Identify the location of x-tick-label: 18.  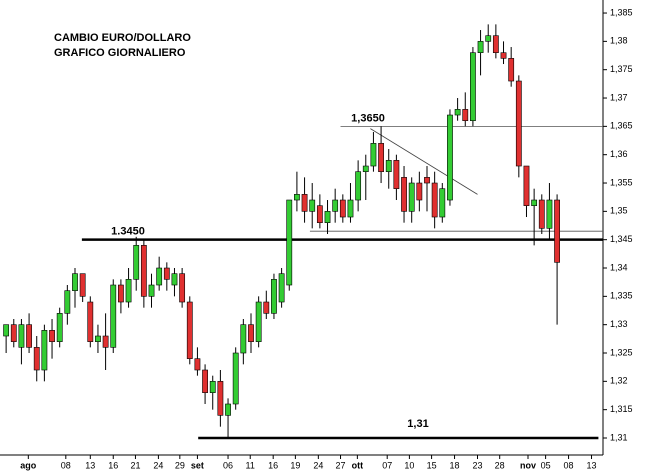
(455, 465).